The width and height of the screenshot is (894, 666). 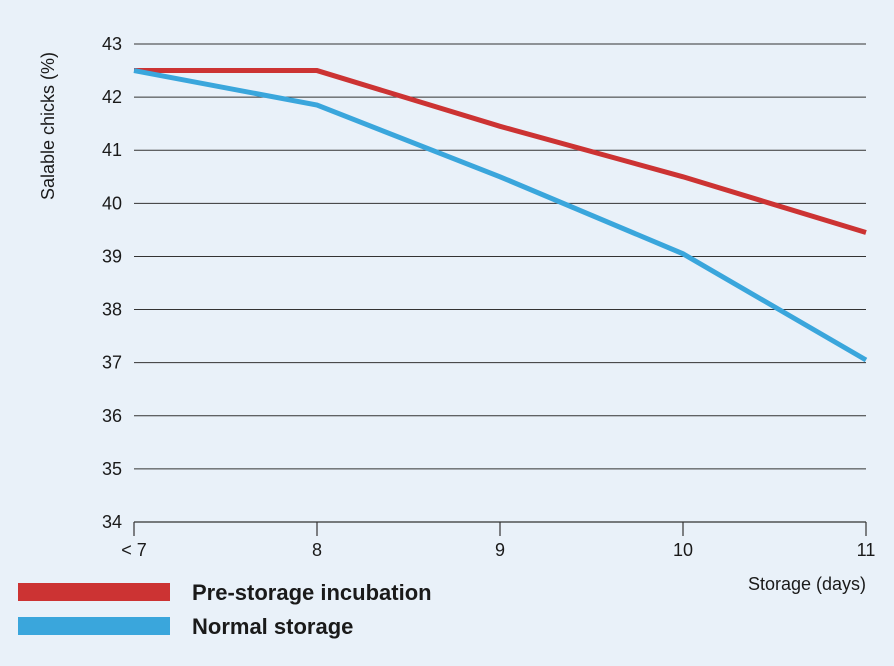 I want to click on y-tick-label: 39, so click(x=112, y=256).